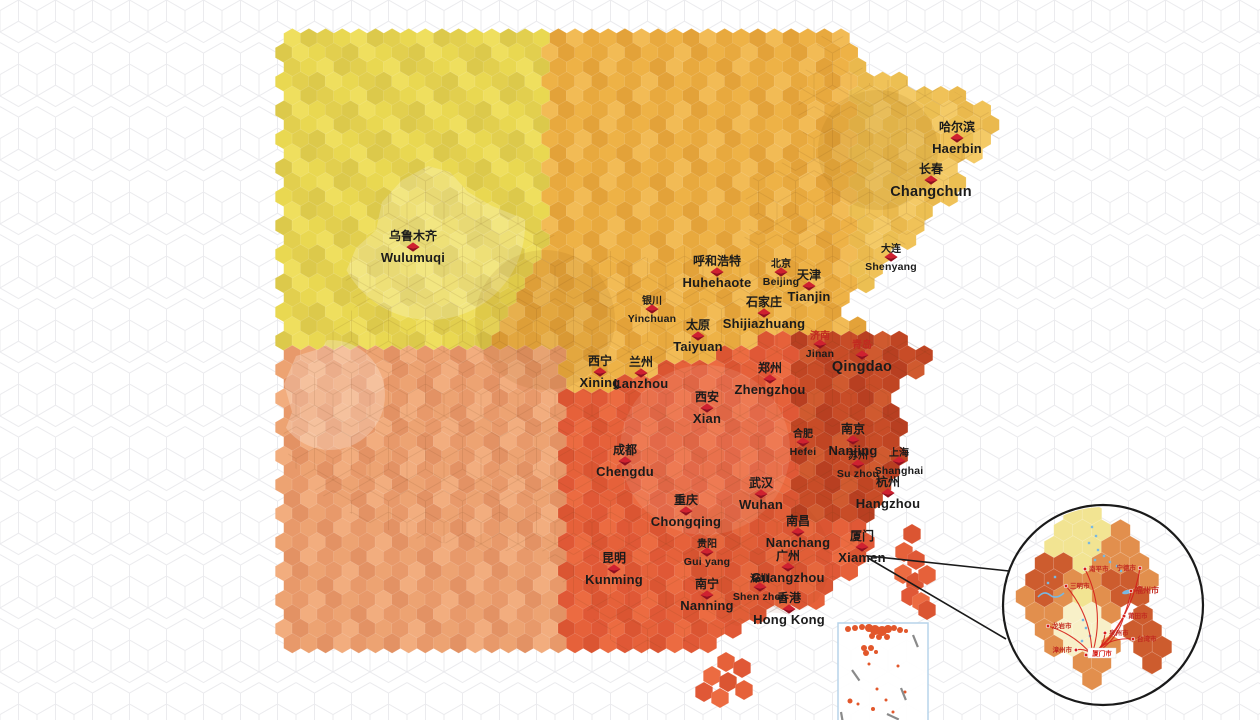 The width and height of the screenshot is (1260, 720). What do you see at coordinates (789, 597) in the screenshot?
I see `city-name-cn: 香港` at bounding box center [789, 597].